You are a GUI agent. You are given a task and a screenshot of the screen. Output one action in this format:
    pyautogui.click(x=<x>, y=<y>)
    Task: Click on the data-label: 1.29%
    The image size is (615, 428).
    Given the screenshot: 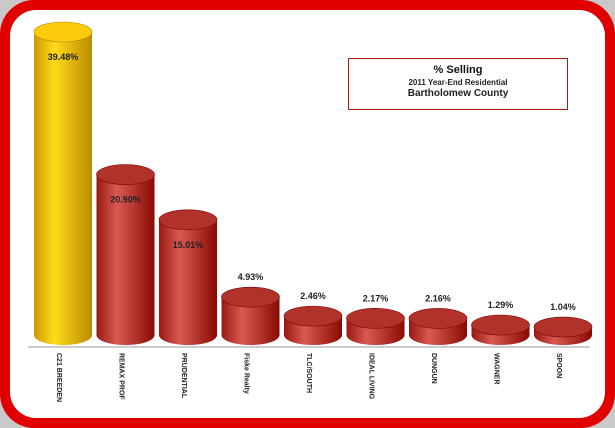 What is the action you would take?
    pyautogui.click(x=501, y=305)
    